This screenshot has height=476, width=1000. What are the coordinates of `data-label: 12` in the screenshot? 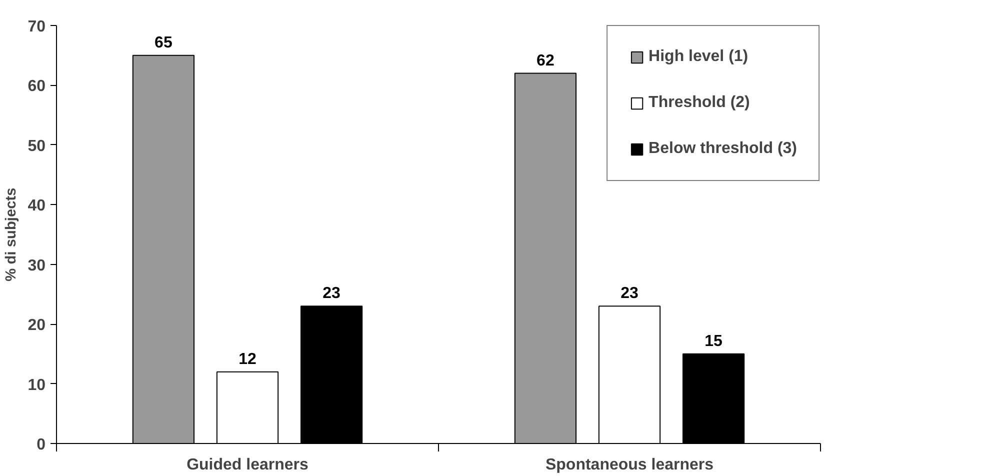 It's located at (247, 359).